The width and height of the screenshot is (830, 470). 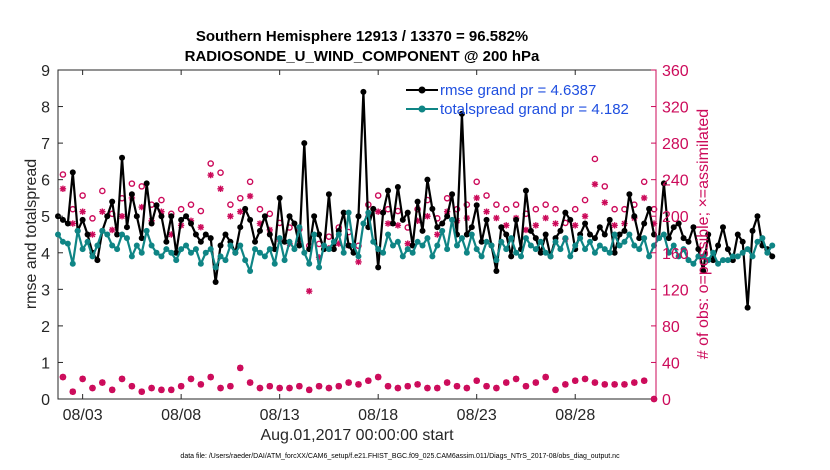 What do you see at coordinates (45, 217) in the screenshot?
I see `y-tick-label: 5` at bounding box center [45, 217].